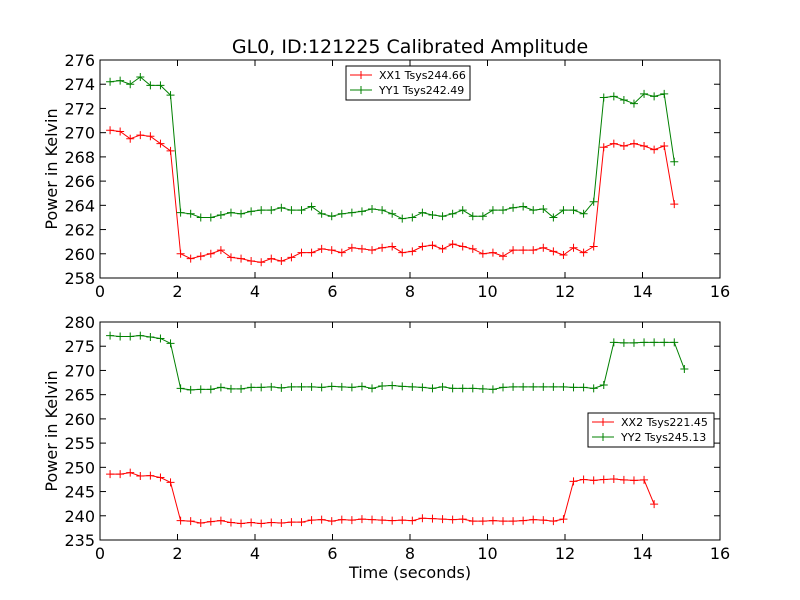  Describe the element at coordinates (361, 75) in the screenshot. I see `legend-marker` at that location.